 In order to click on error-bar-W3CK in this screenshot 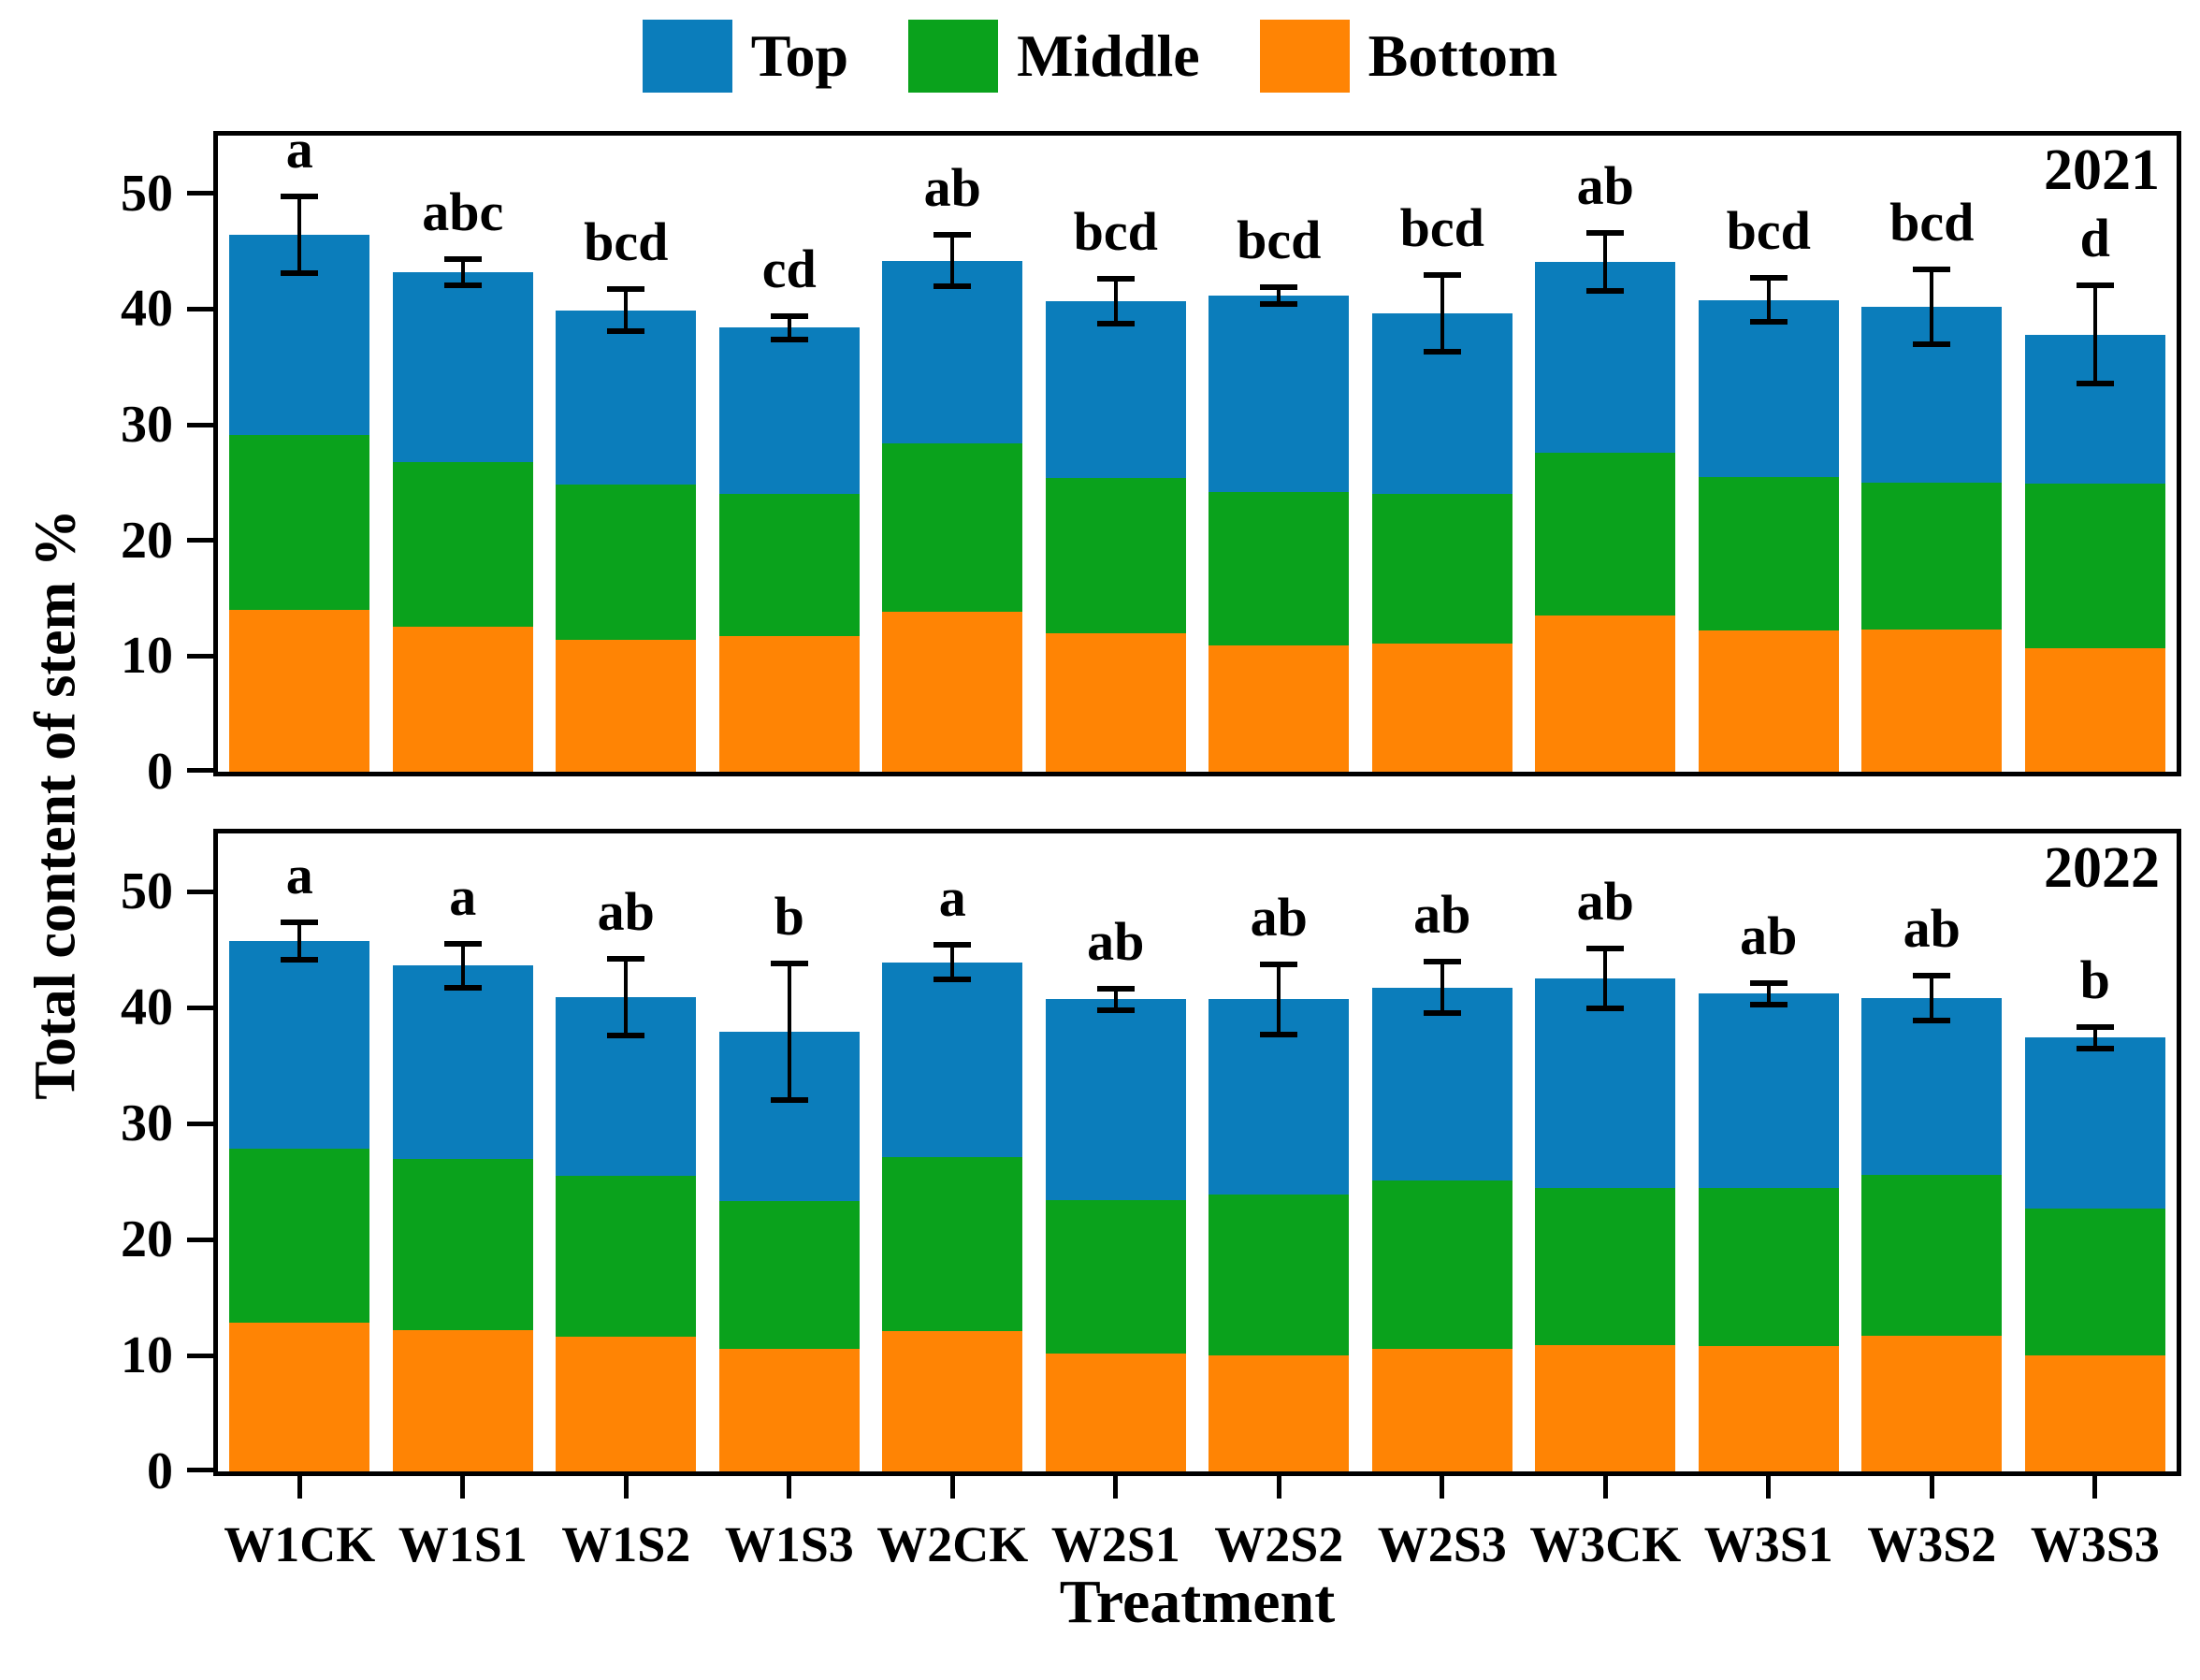, I will do `click(1606, 978)`.